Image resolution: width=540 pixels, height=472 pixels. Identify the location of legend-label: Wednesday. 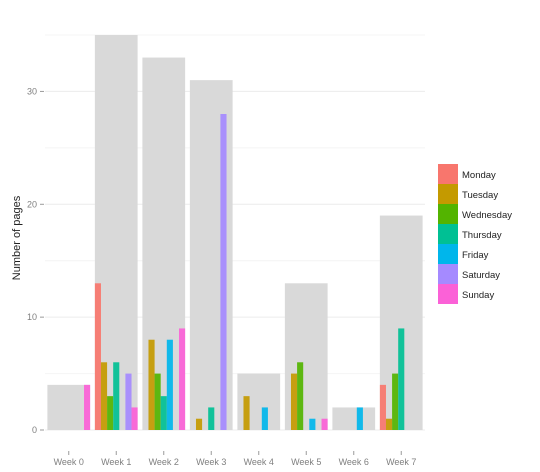
(487, 215).